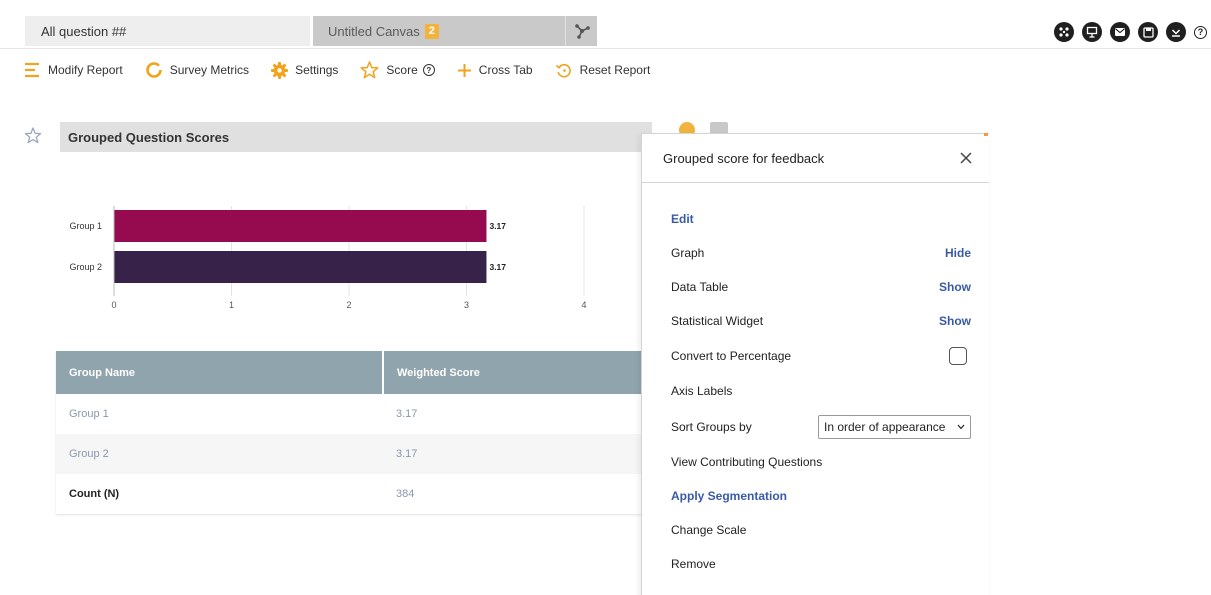  Describe the element at coordinates (966, 158) in the screenshot. I see `close-icon` at that location.